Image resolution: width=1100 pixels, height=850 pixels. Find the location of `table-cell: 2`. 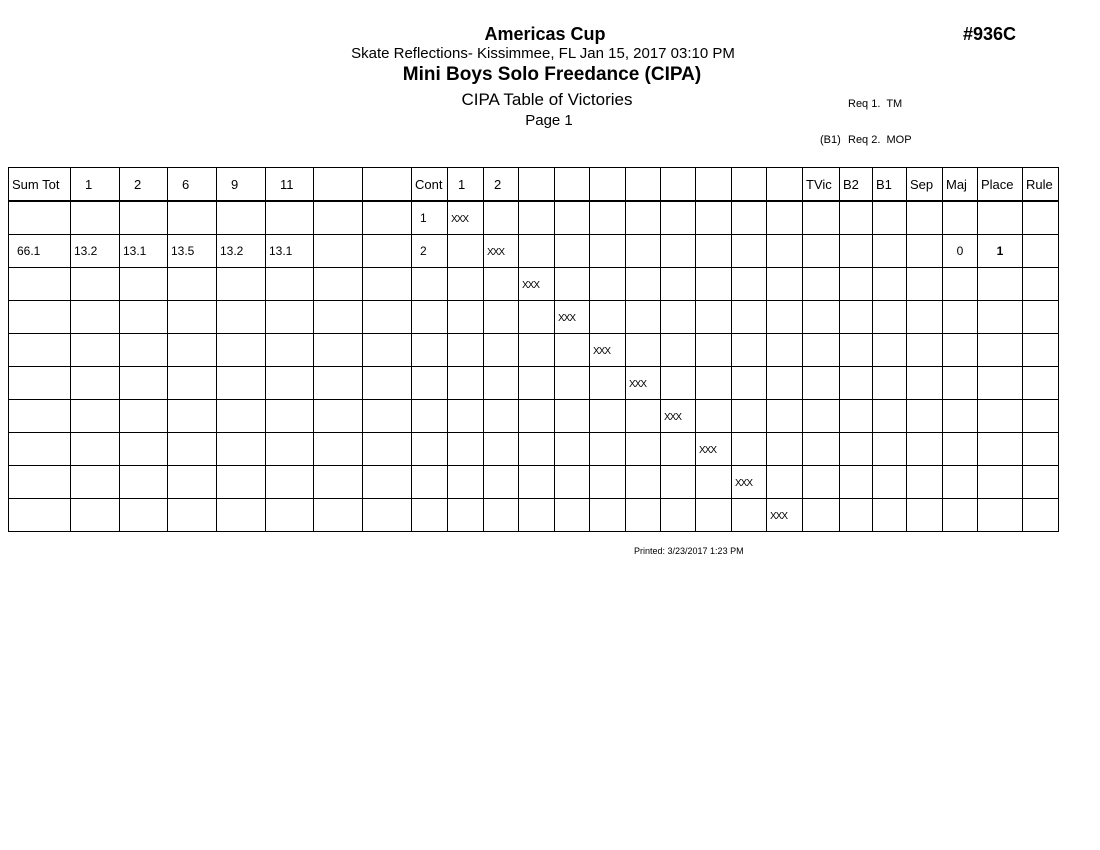

table-cell: 2 is located at coordinates (429, 251).